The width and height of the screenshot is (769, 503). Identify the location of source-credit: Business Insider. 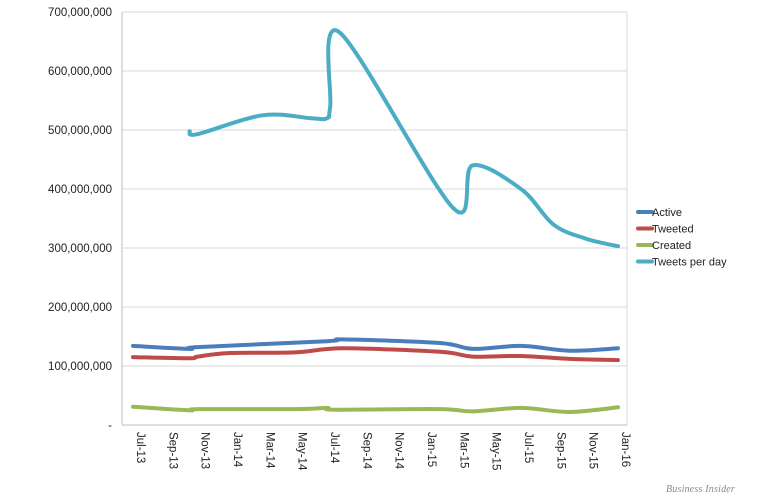
(700, 489).